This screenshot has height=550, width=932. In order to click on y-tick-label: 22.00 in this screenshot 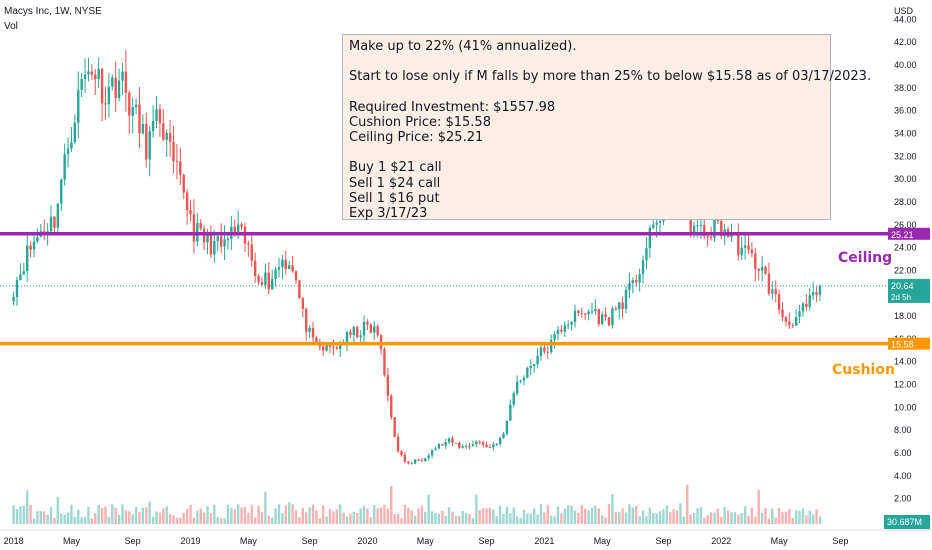, I will do `click(905, 270)`.